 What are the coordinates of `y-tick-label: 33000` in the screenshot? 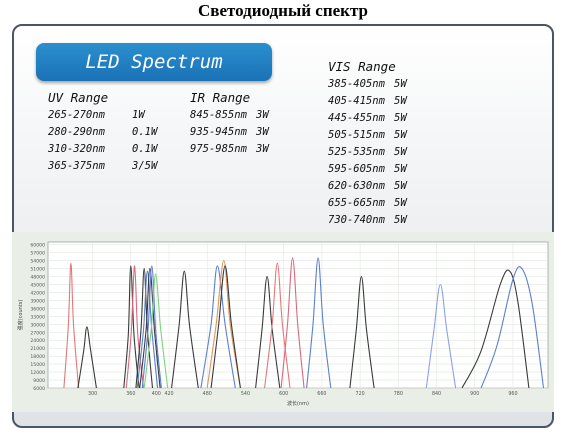 It's located at (37, 317).